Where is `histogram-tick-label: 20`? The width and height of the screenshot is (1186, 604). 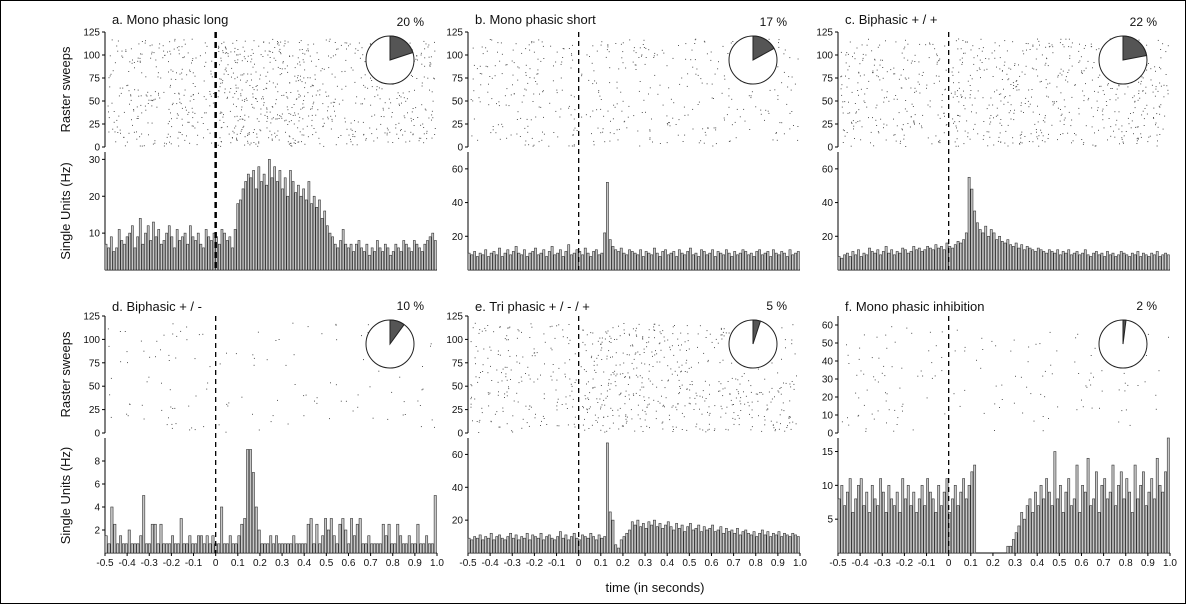
histogram-tick-label: 20 is located at coordinates (95, 197).